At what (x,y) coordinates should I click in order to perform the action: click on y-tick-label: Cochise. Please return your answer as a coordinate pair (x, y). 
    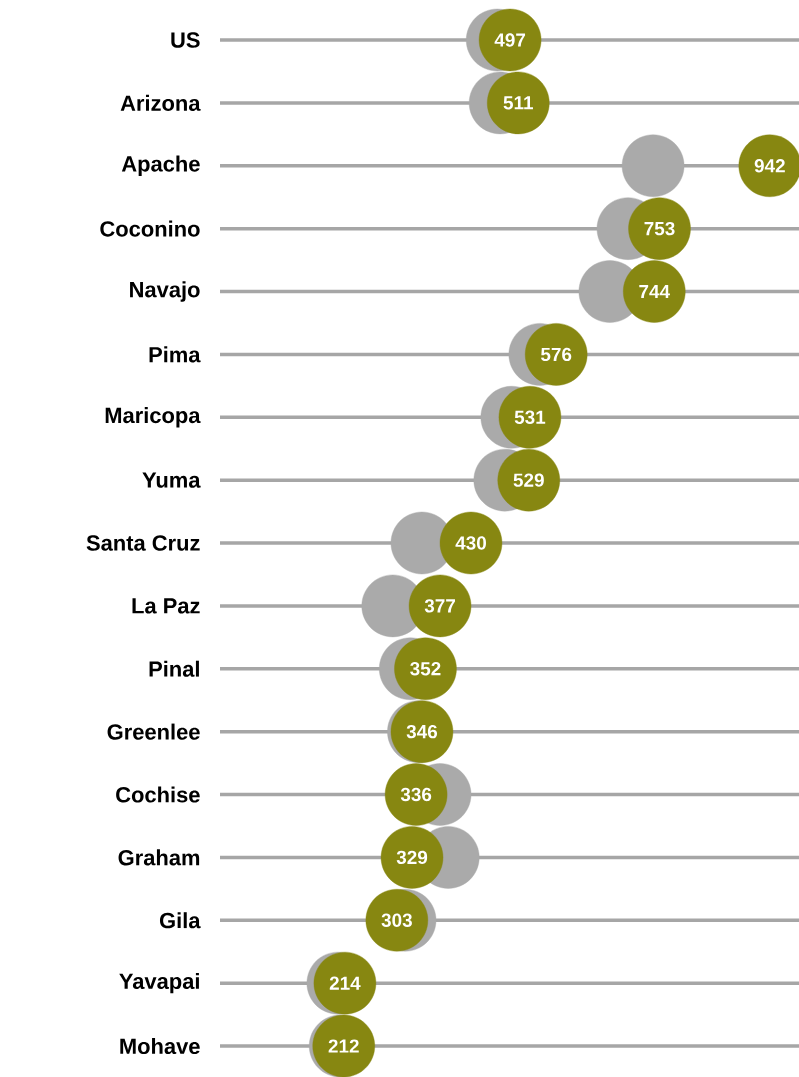
    Looking at the image, I should click on (158, 794).